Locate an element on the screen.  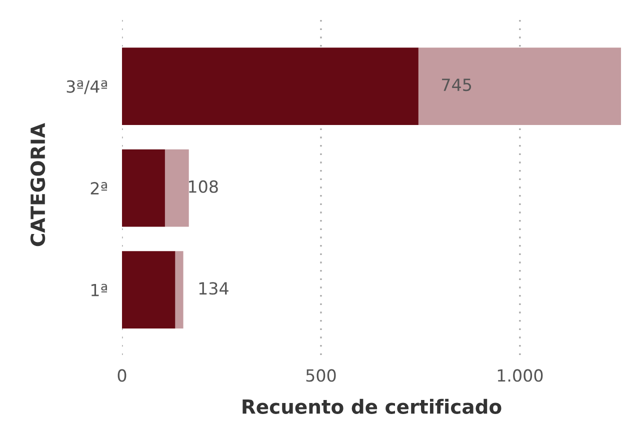
x-tick-label: 1.000 is located at coordinates (520, 375).